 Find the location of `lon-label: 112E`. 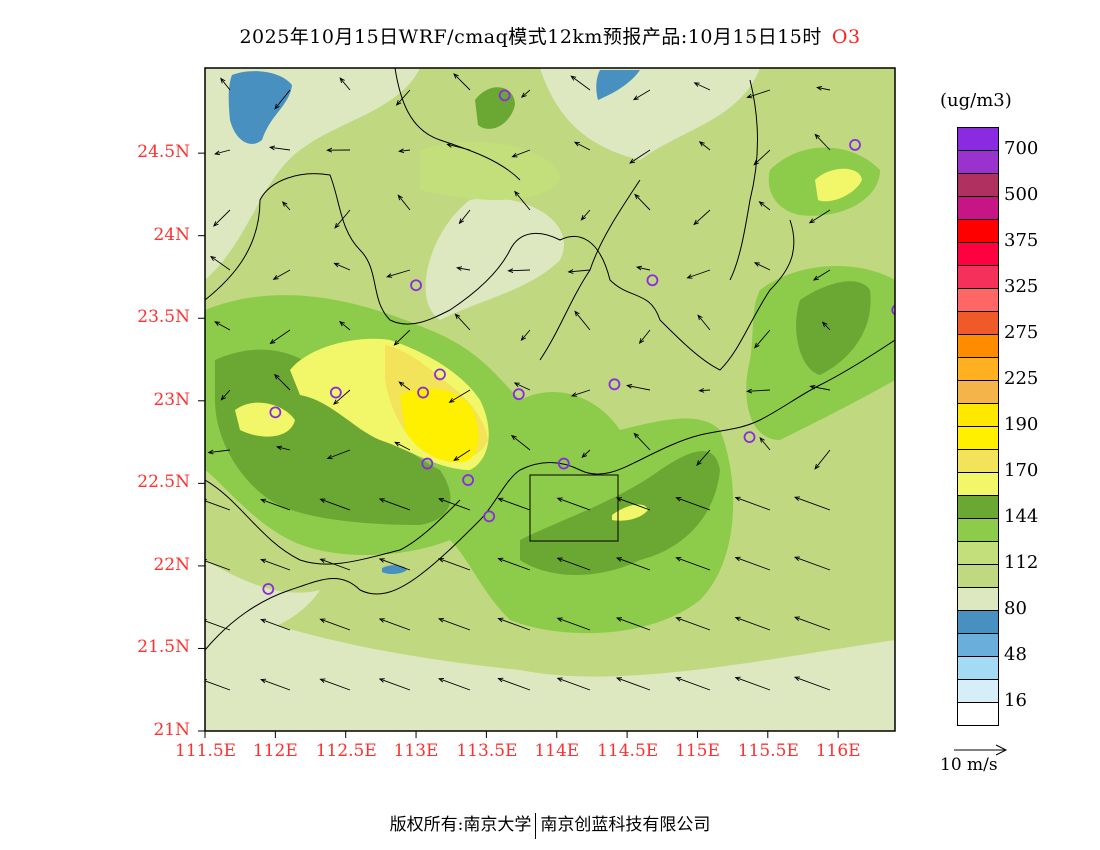

lon-label: 112E is located at coordinates (275, 751).